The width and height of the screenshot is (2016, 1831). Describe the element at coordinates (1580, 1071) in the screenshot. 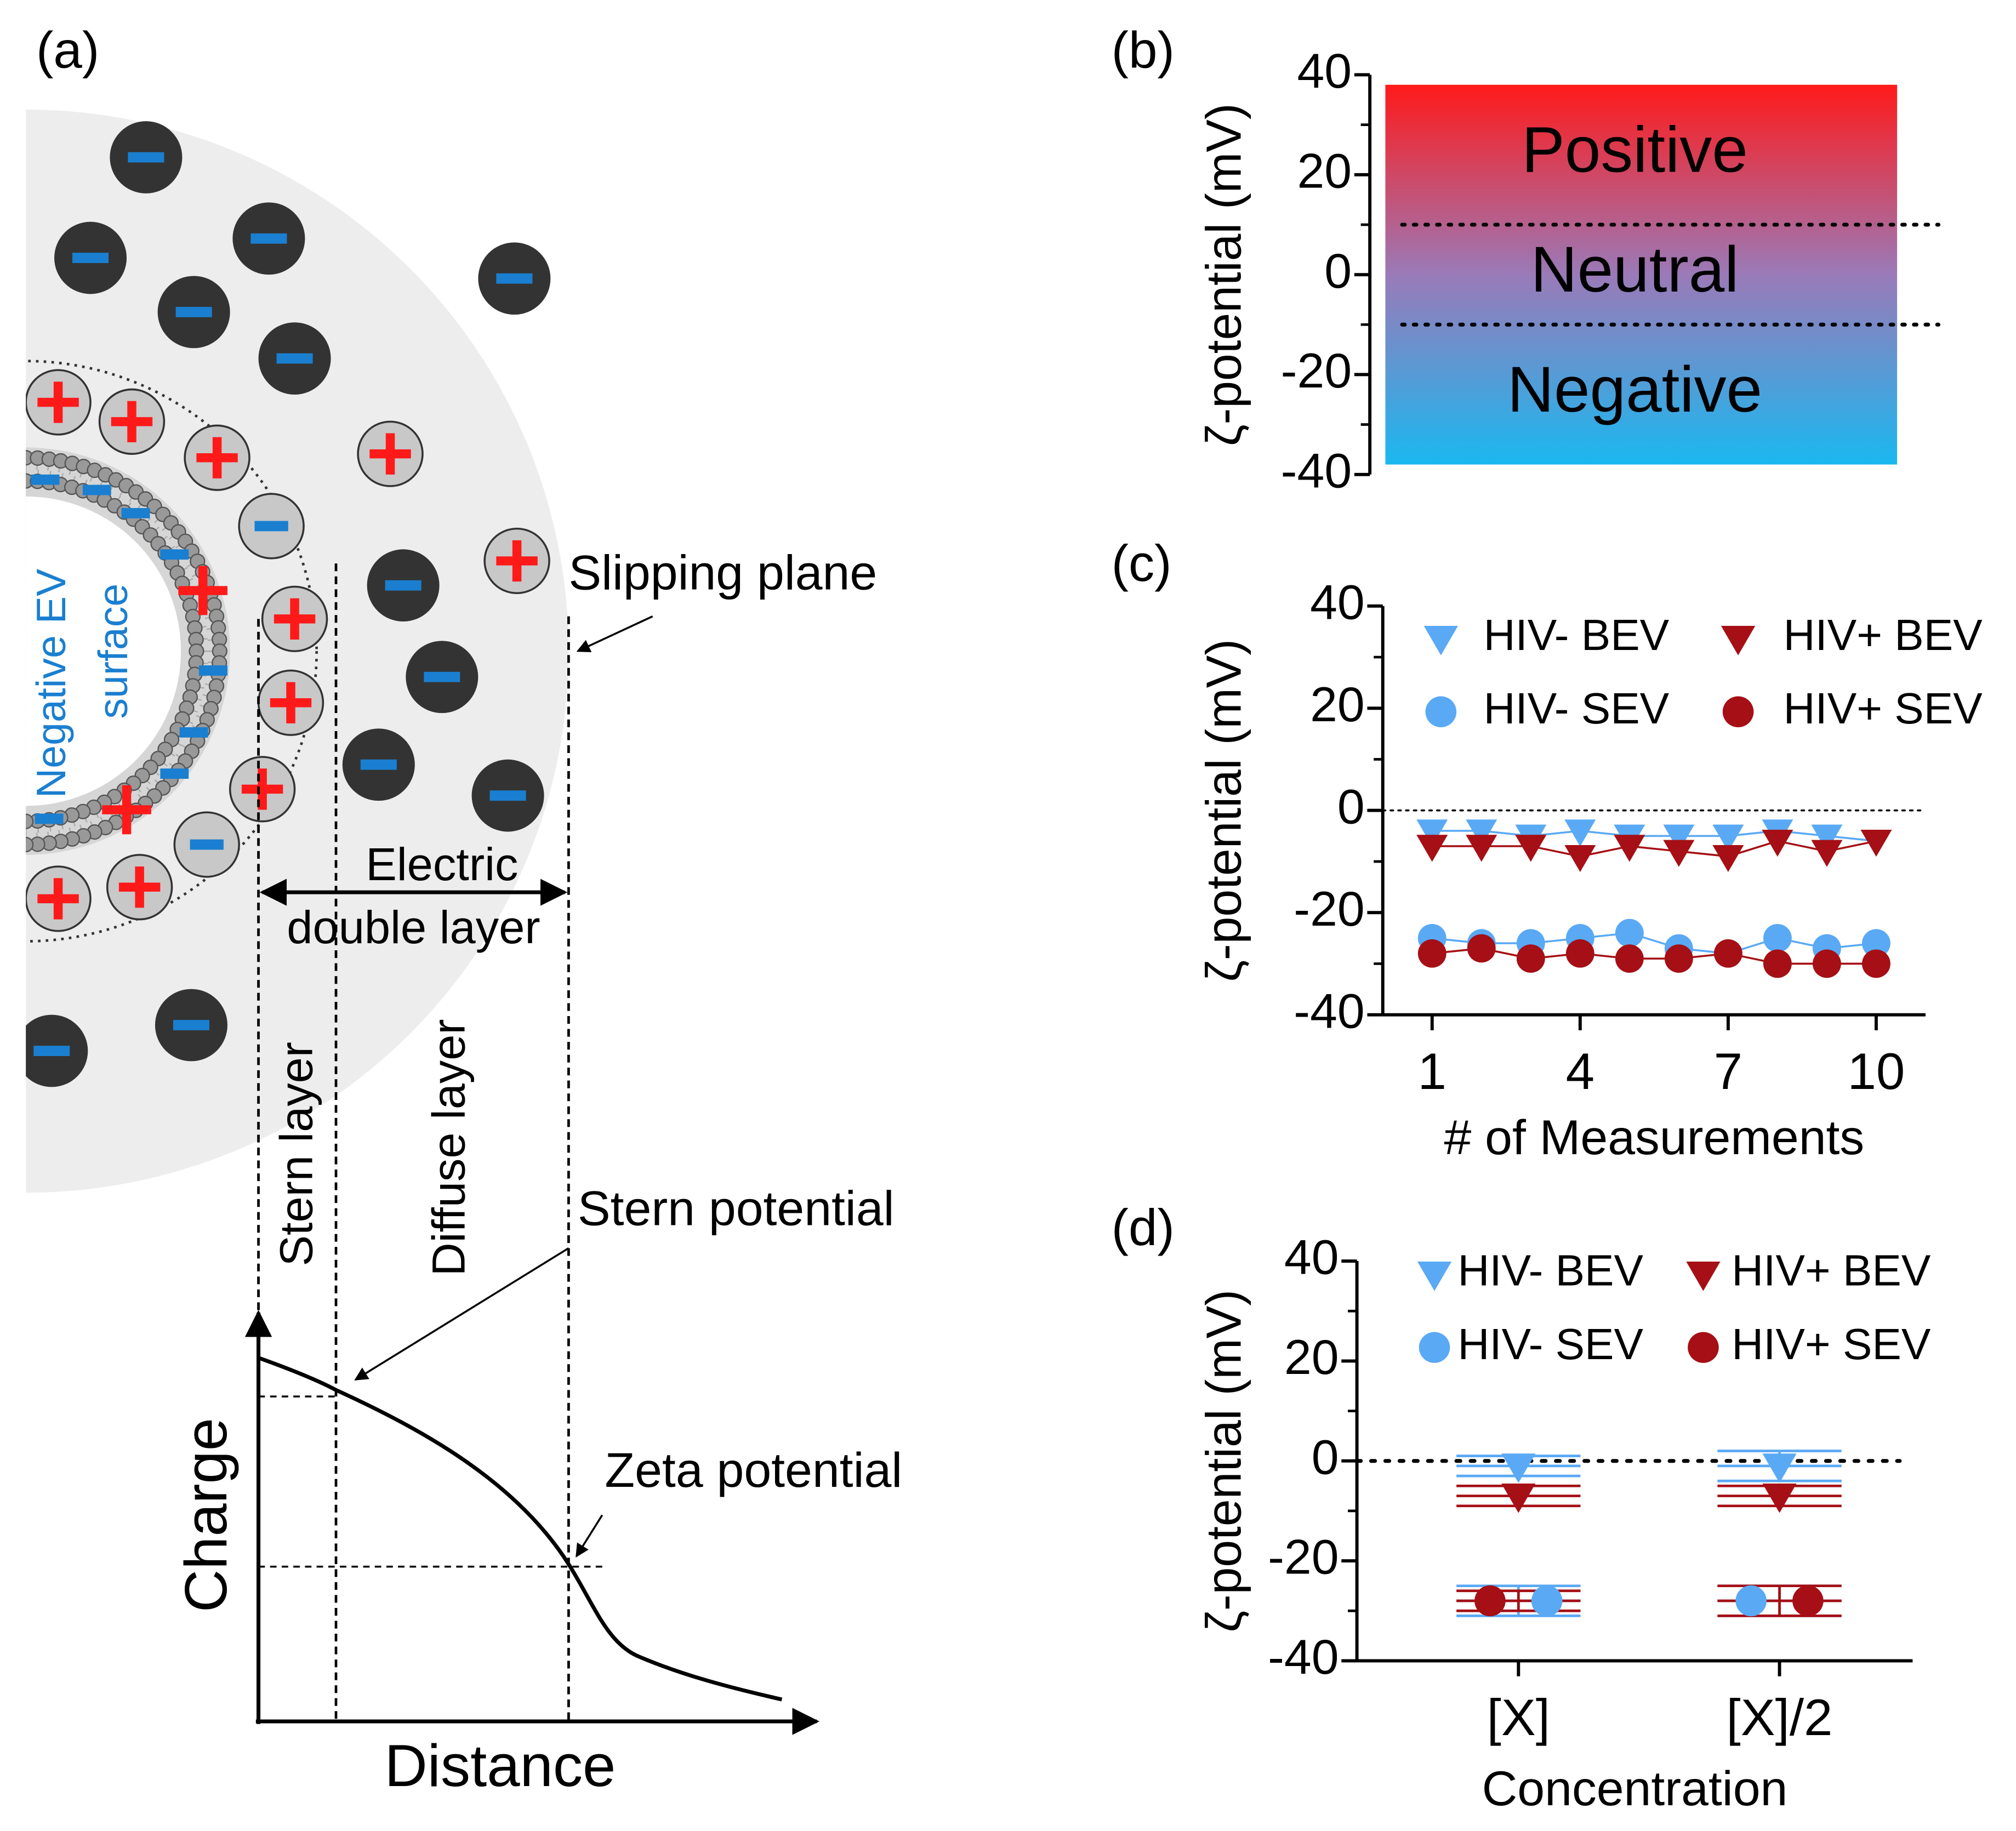

I see `x-tick-label: 4` at that location.